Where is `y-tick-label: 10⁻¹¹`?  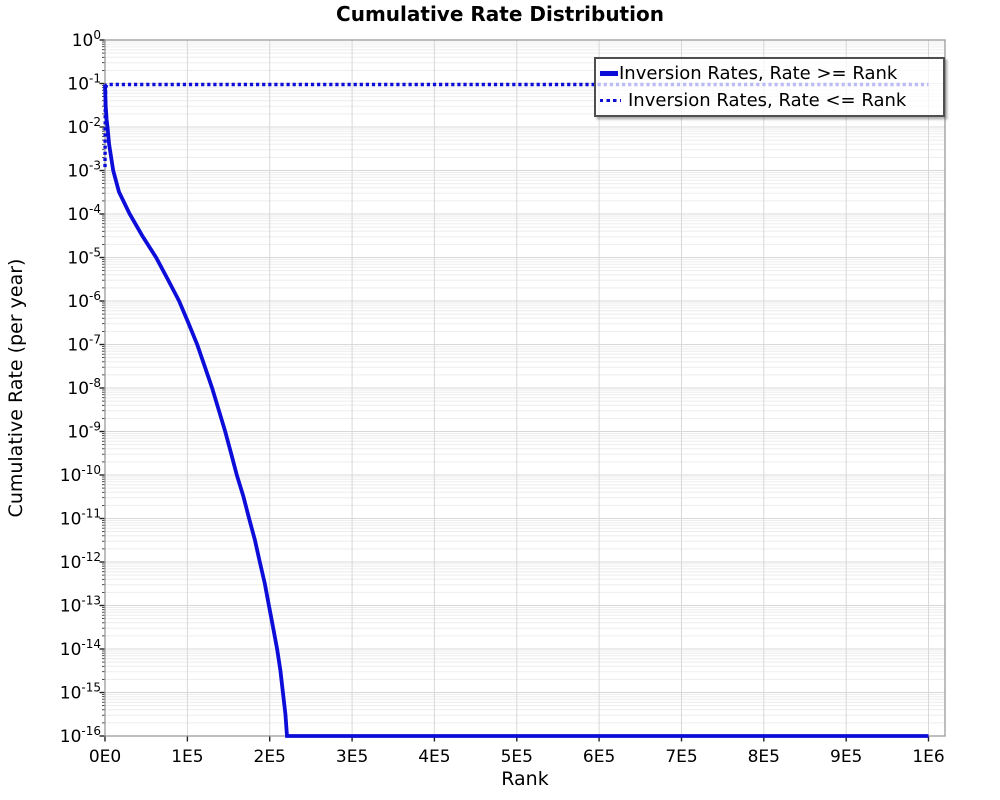
y-tick-label: 10⁻¹¹ is located at coordinates (80, 518).